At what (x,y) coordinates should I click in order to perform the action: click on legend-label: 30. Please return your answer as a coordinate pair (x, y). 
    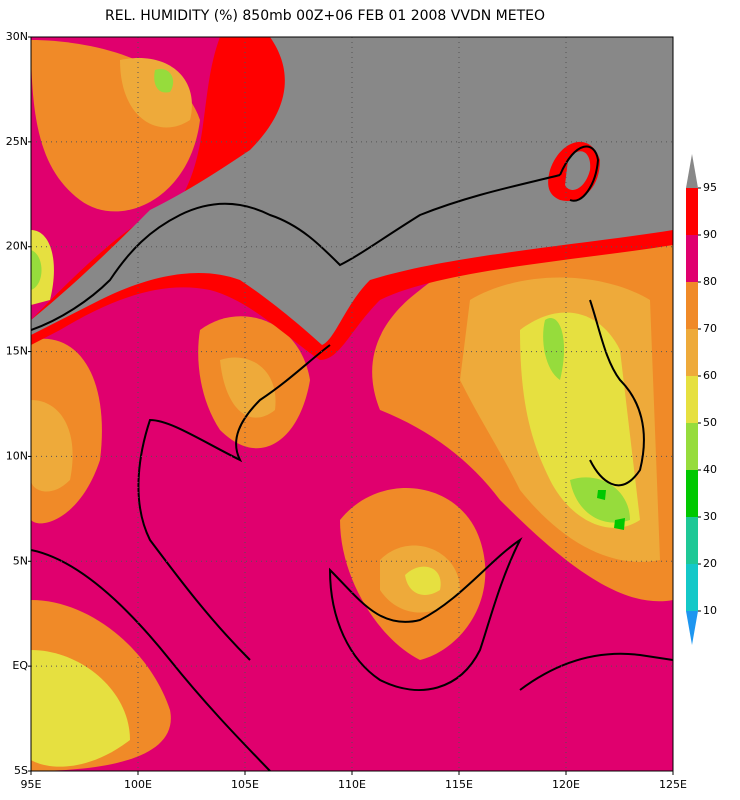
    Looking at the image, I should click on (710, 516).